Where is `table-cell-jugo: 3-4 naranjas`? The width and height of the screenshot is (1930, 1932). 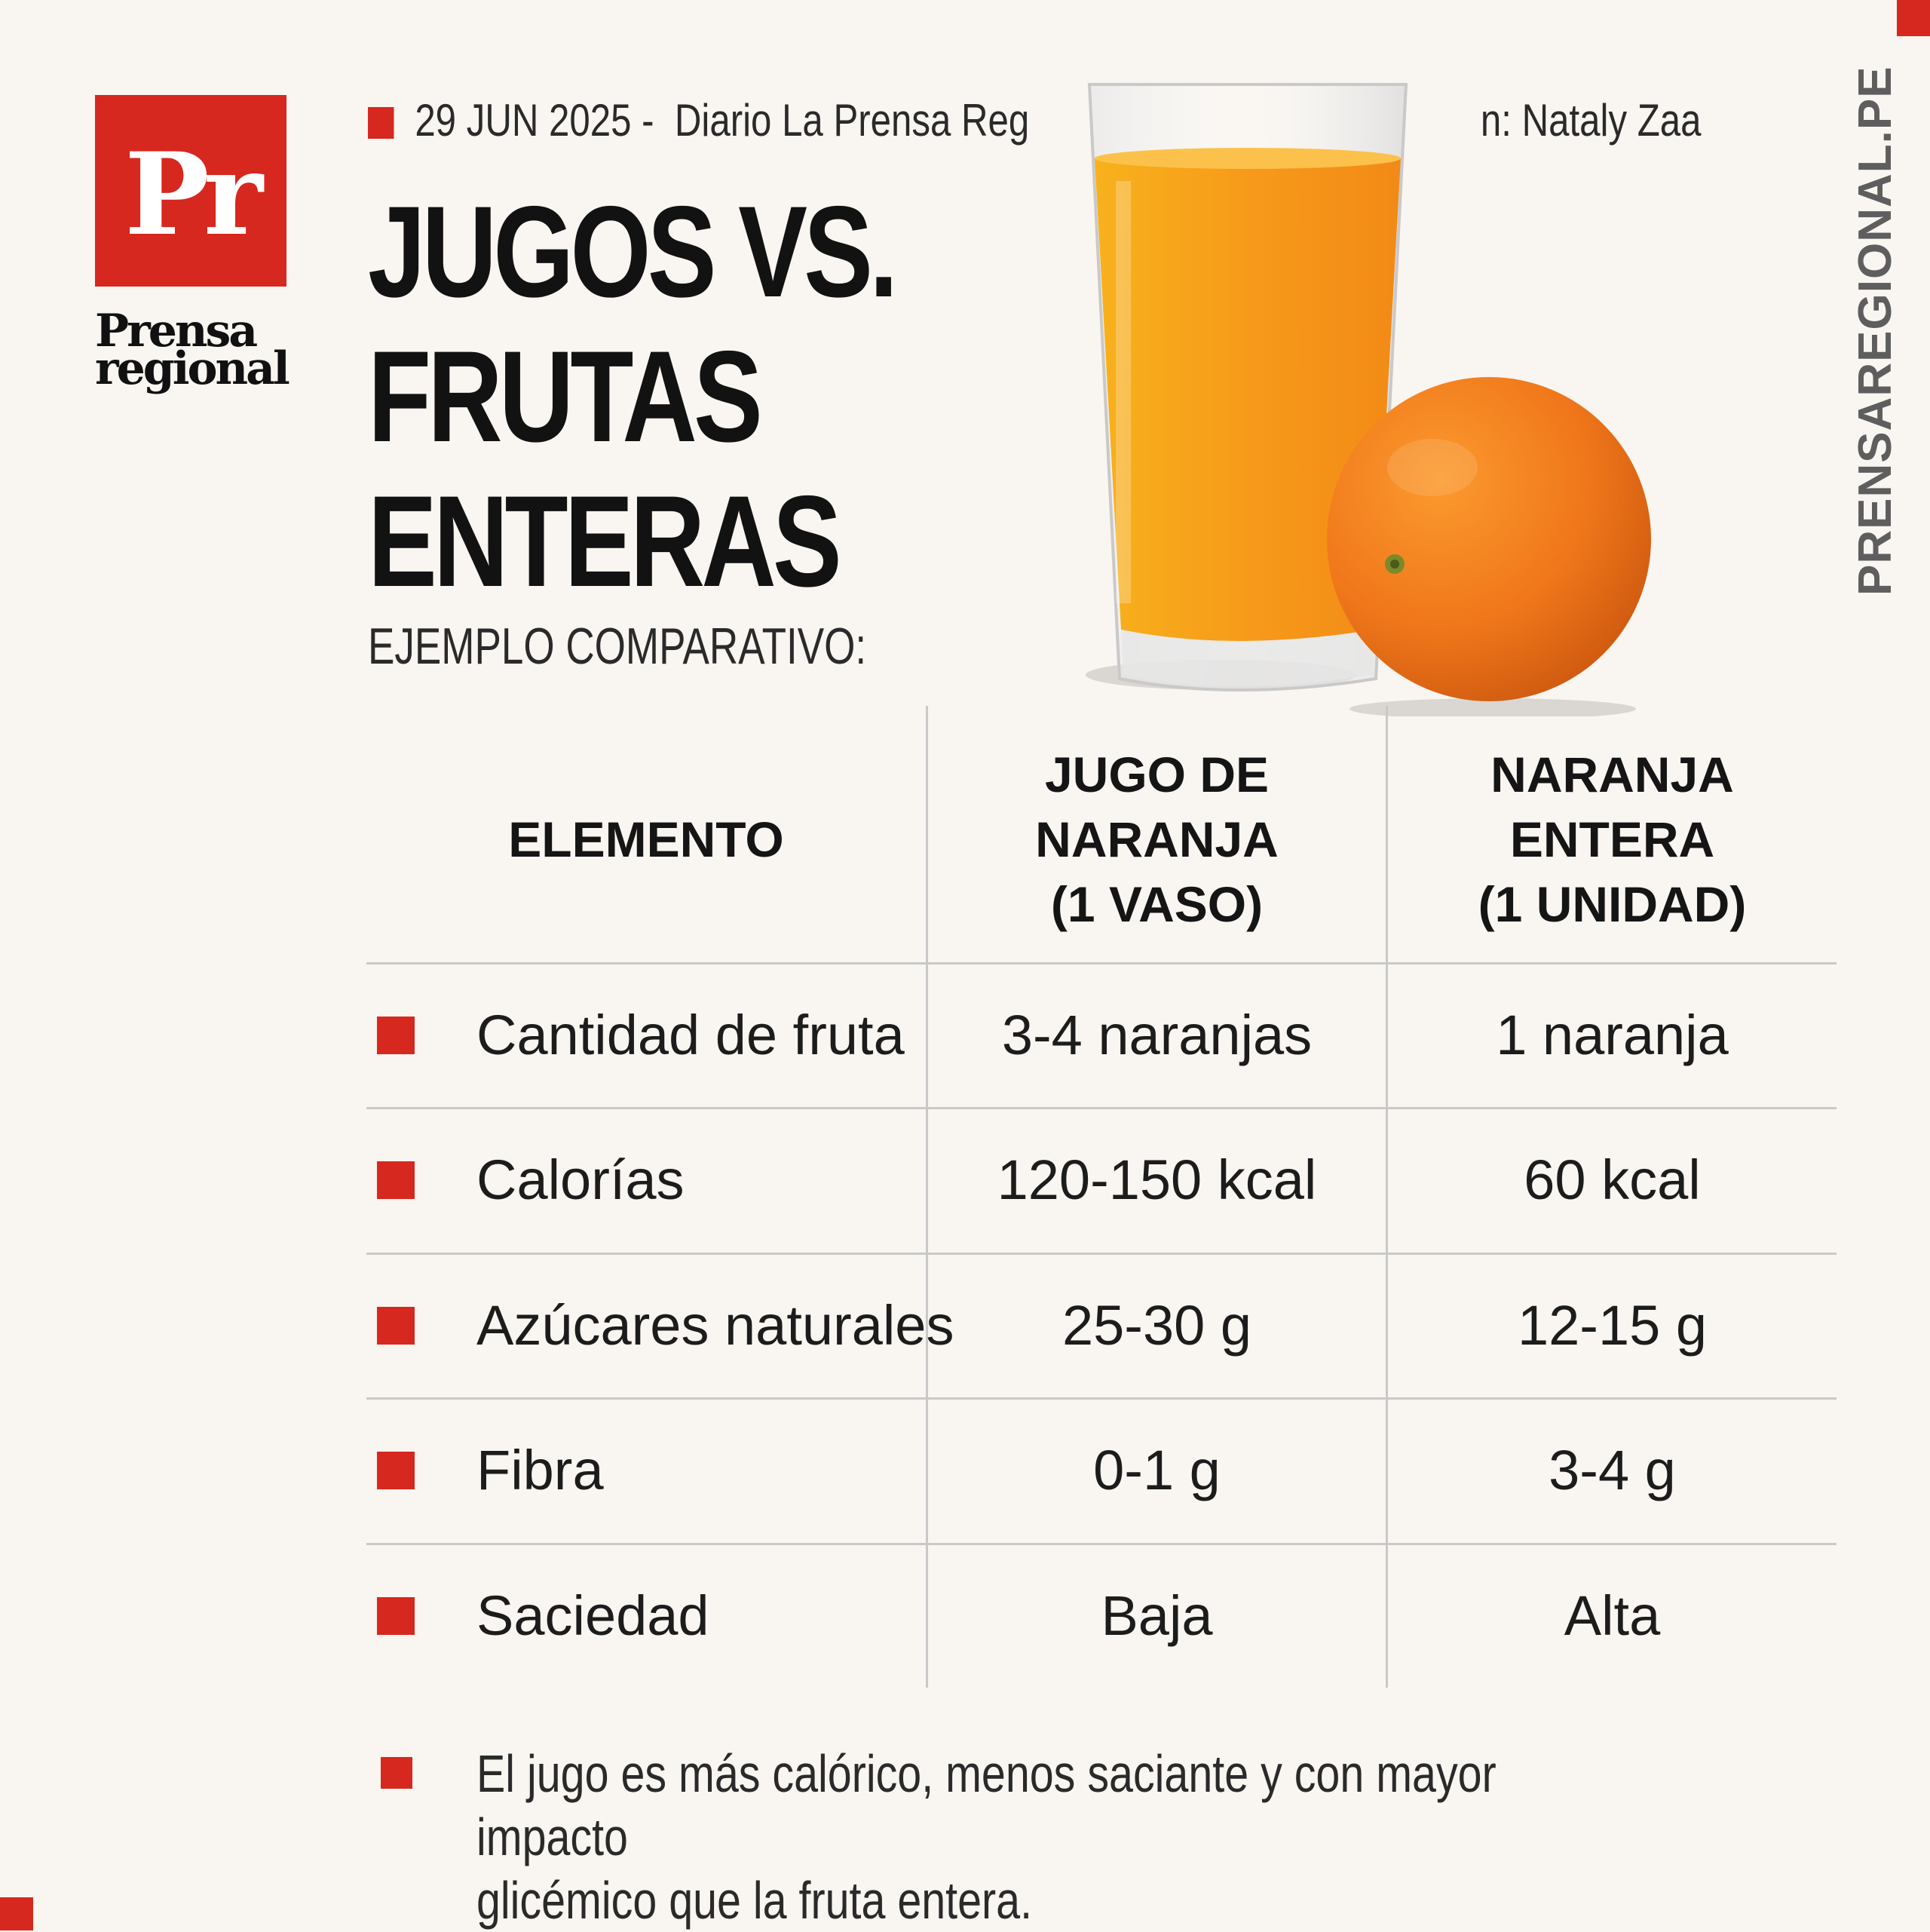 table-cell-jugo: 3-4 naranjas is located at coordinates (1157, 1035).